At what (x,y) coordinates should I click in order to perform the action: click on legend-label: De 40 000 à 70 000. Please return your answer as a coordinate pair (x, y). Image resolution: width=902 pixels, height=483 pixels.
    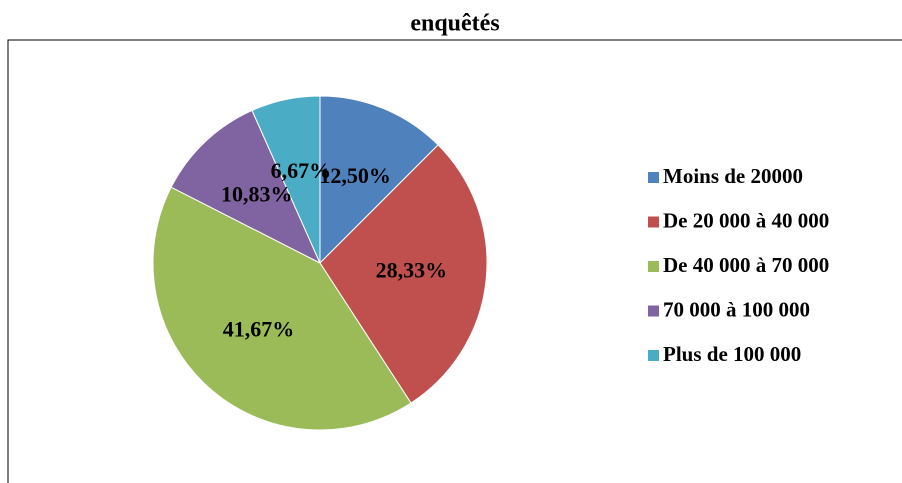
    Looking at the image, I should click on (746, 265).